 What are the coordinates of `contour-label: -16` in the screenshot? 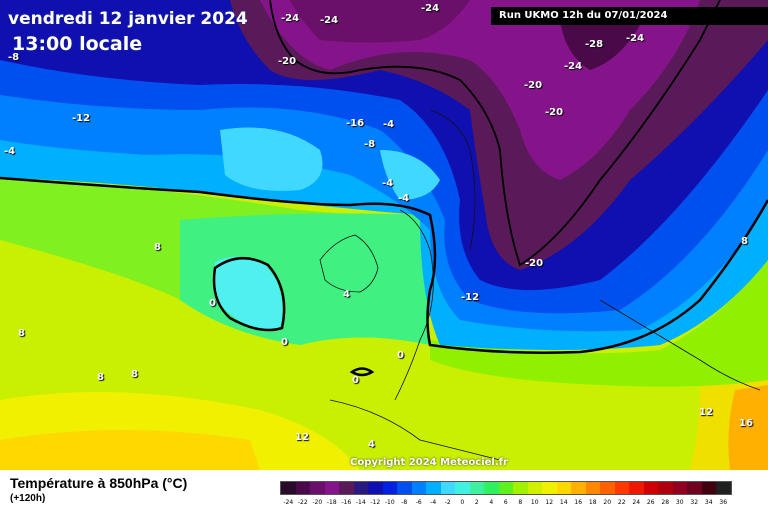 It's located at (355, 123).